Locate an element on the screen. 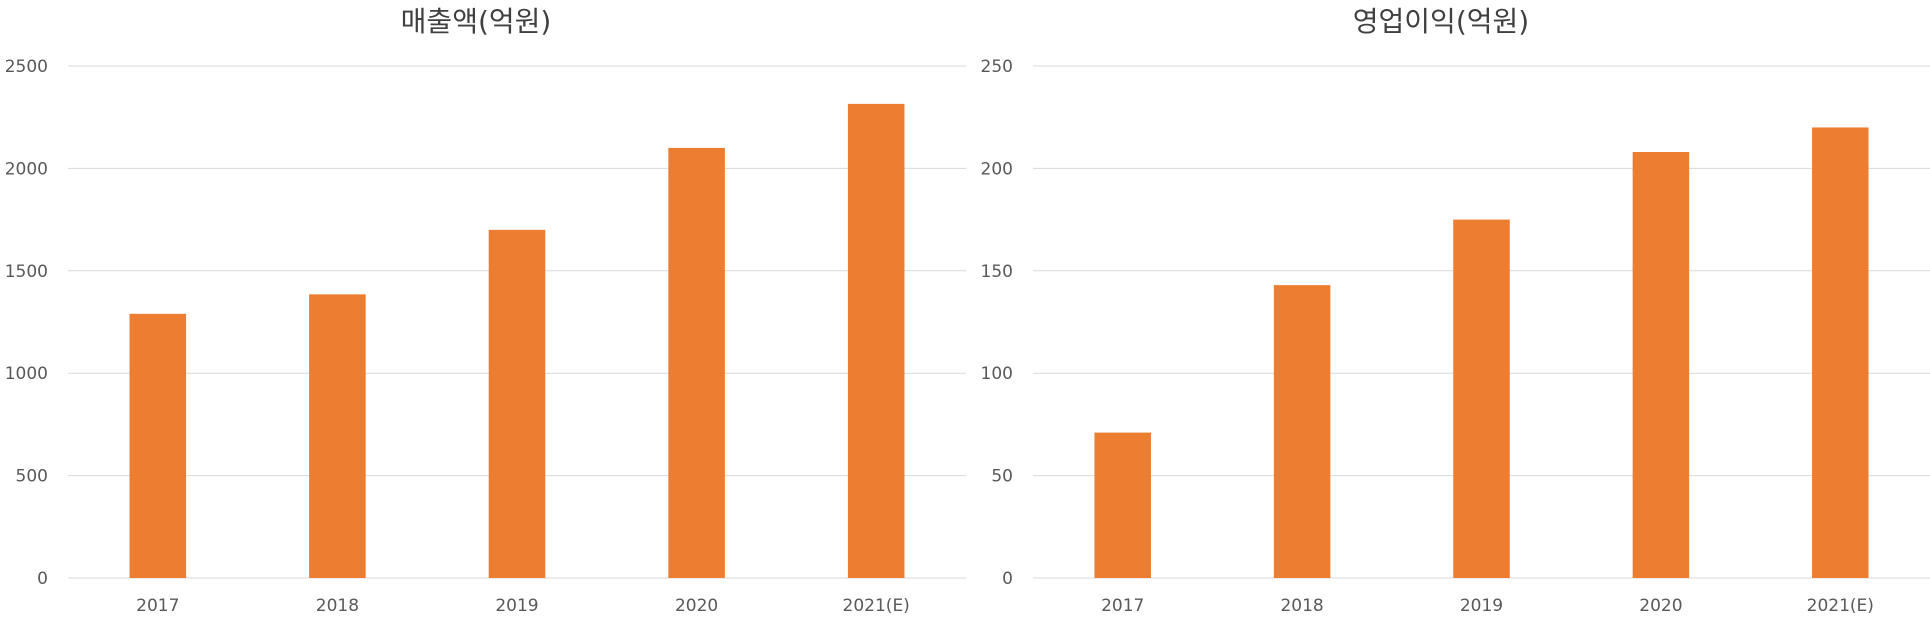  y-tick-label: 2000 is located at coordinates (26, 169).